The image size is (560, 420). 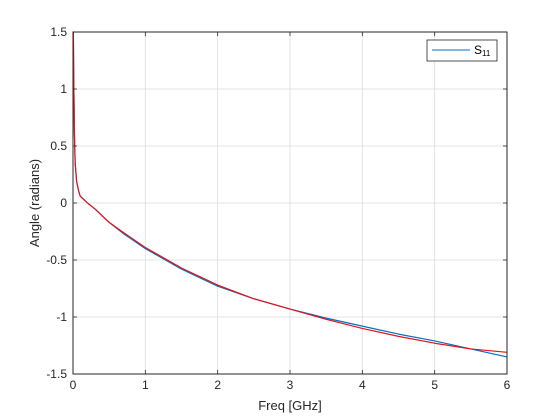 What do you see at coordinates (462, 50) in the screenshot?
I see `legend: S11` at bounding box center [462, 50].